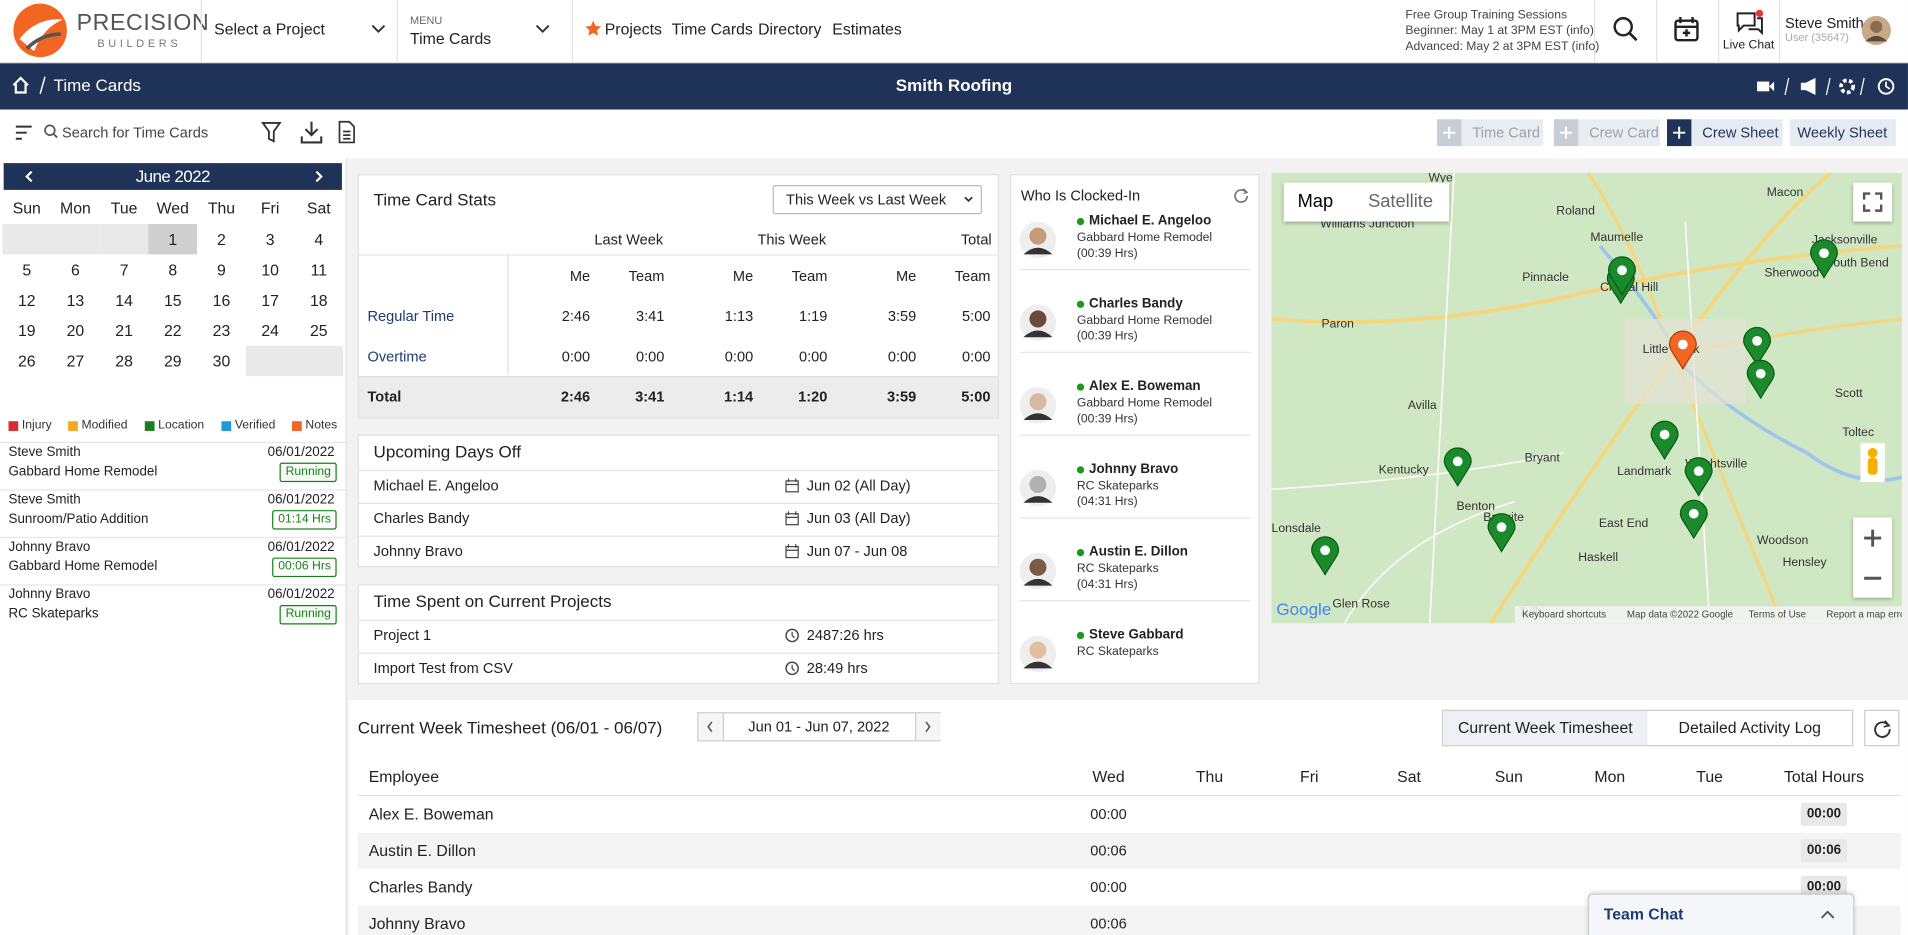  I want to click on day-number: 13, so click(76, 300).